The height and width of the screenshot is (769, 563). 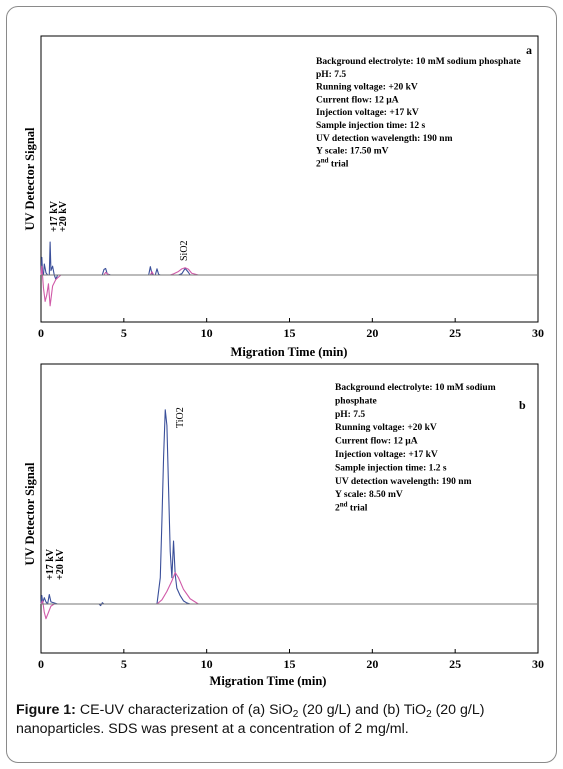 What do you see at coordinates (46, 710) in the screenshot?
I see `caption-prefix: Figure 1:` at bounding box center [46, 710].